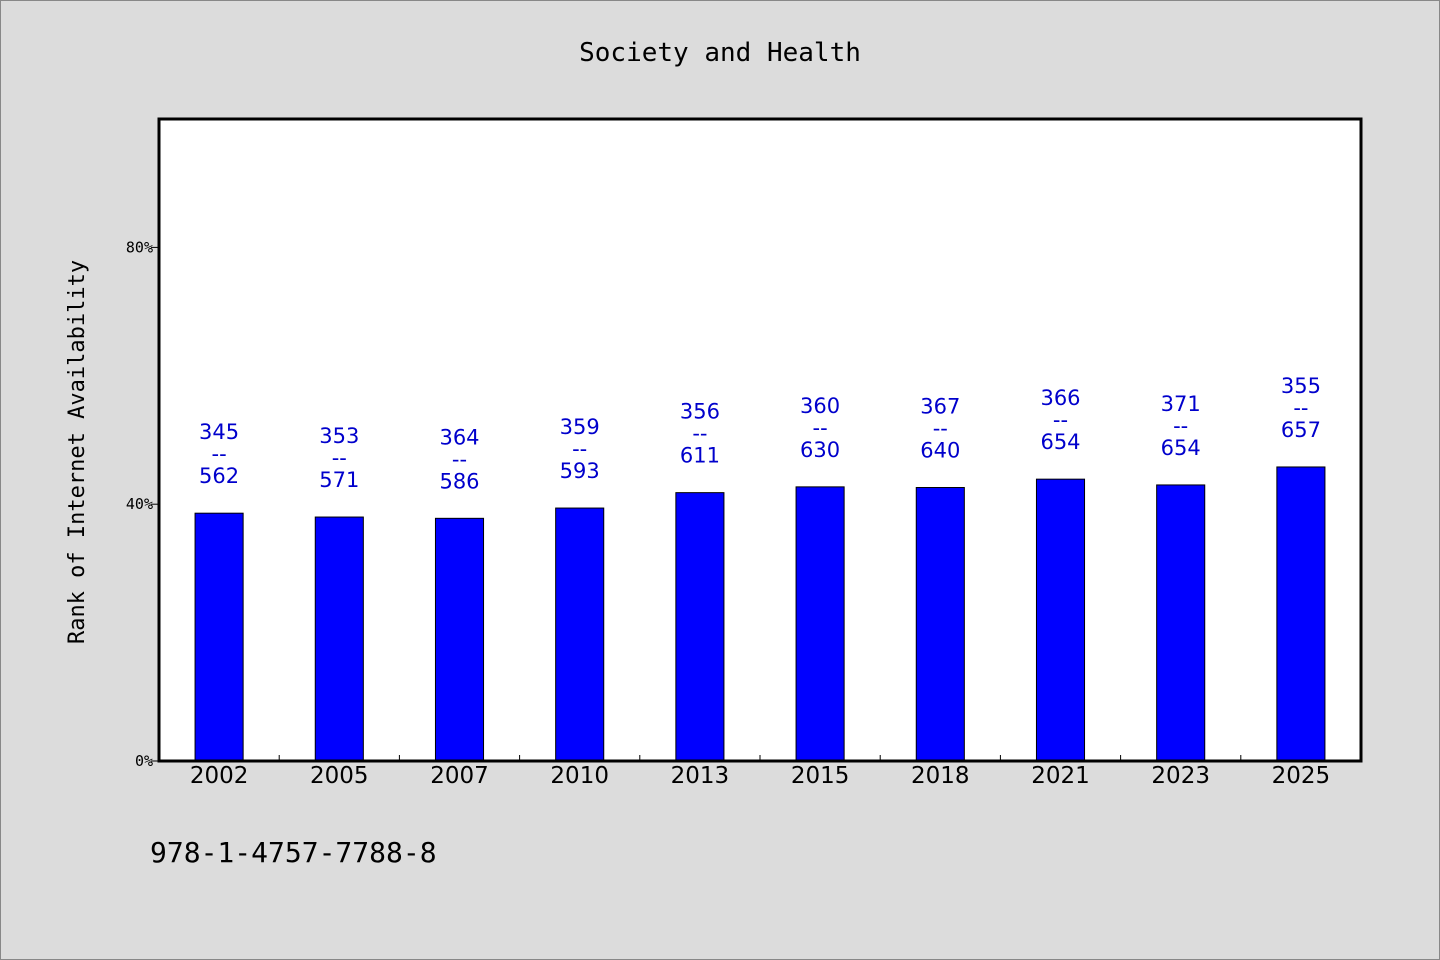 Image resolution: width=1440 pixels, height=960 pixels. What do you see at coordinates (820, 428) in the screenshot?
I see `data-label-2015-1: --` at bounding box center [820, 428].